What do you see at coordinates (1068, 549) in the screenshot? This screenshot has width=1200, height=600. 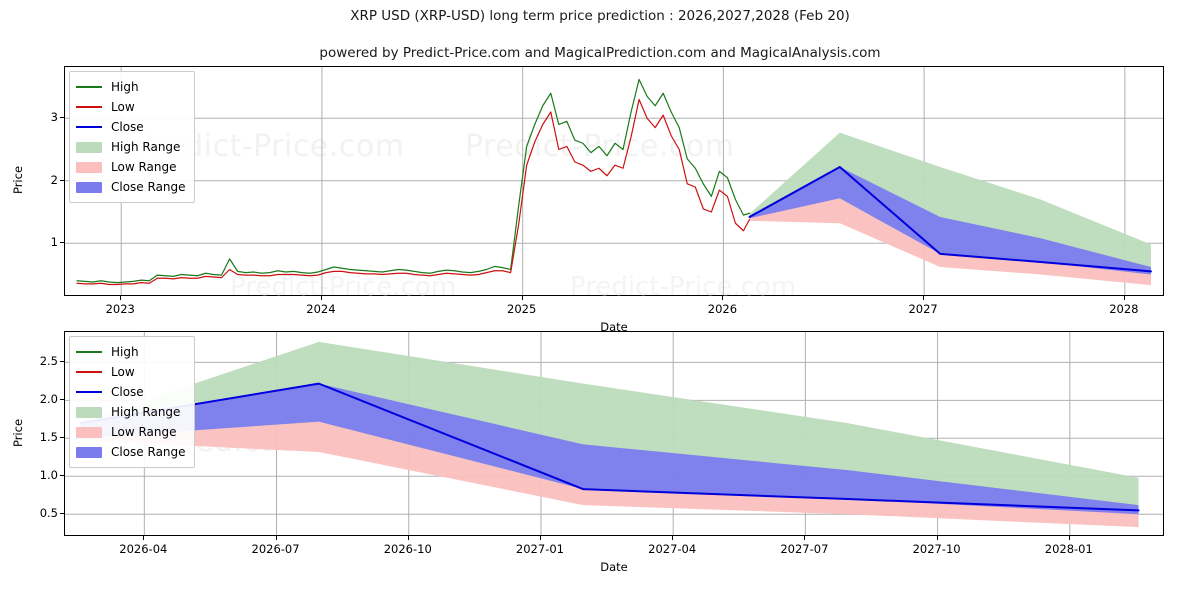 I see `x-tick-label: 2028-01` at bounding box center [1068, 549].